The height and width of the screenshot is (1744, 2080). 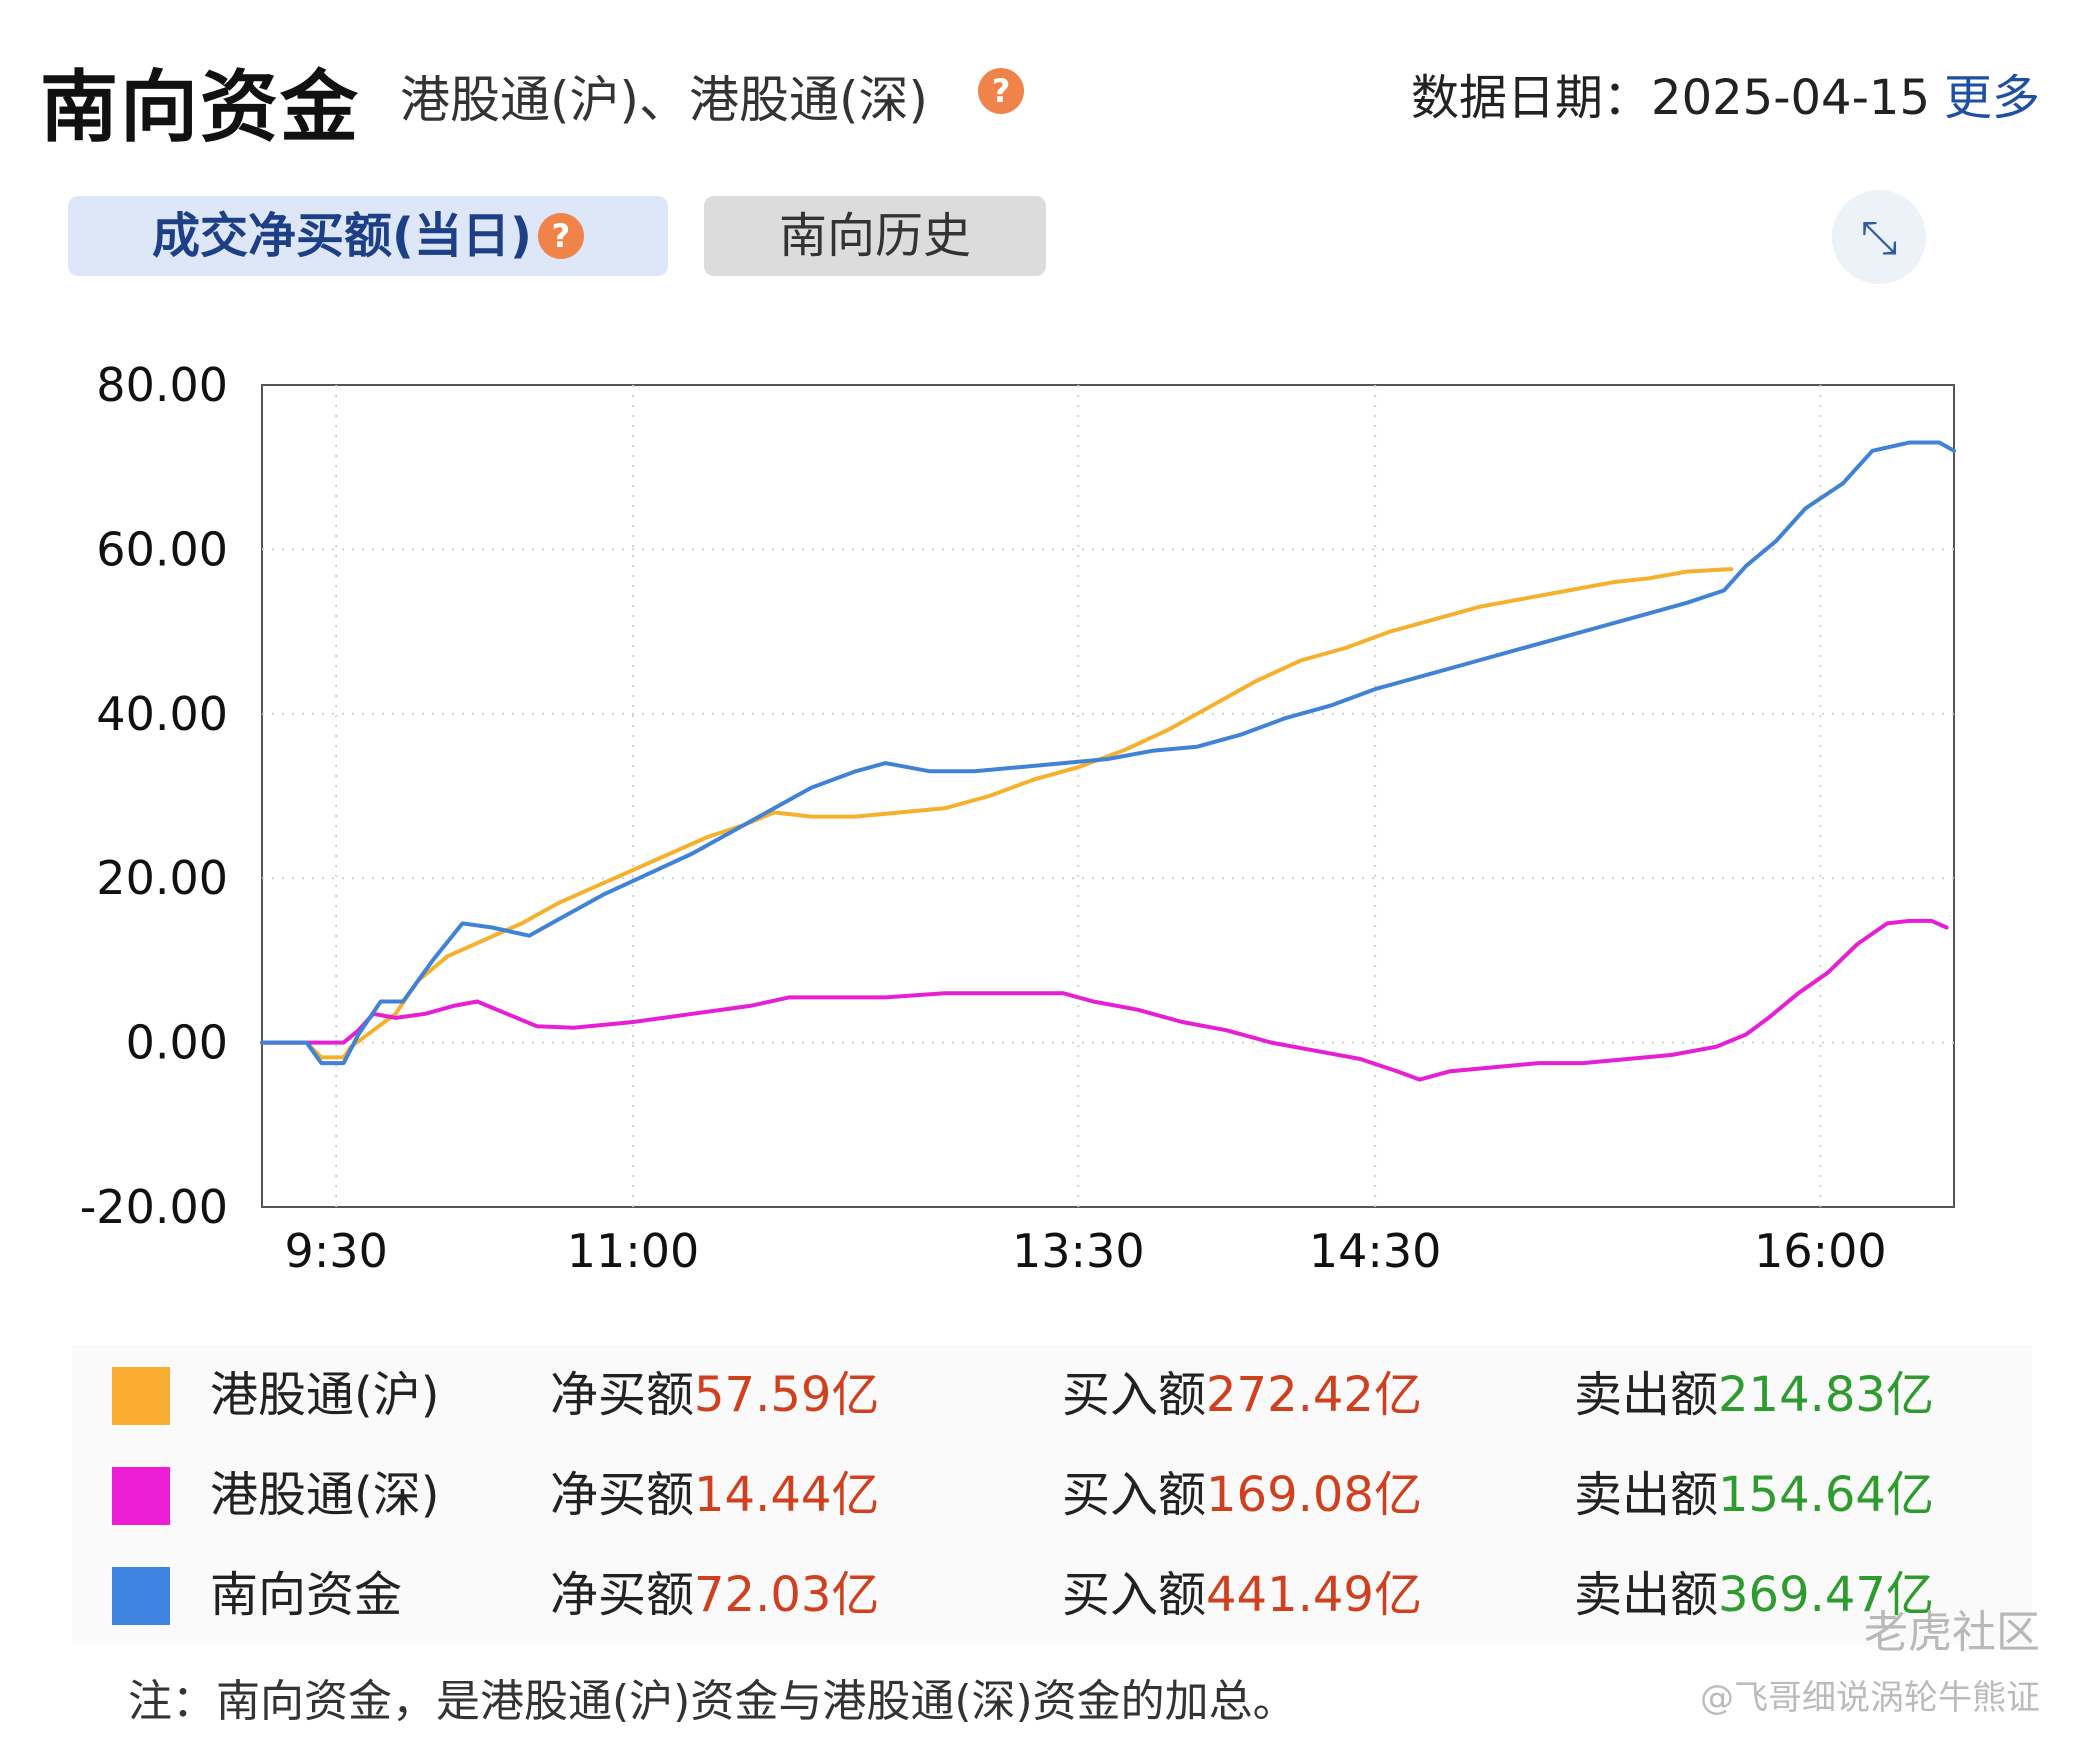 I want to click on date-label: 数据日期：, so click(x=1531, y=98).